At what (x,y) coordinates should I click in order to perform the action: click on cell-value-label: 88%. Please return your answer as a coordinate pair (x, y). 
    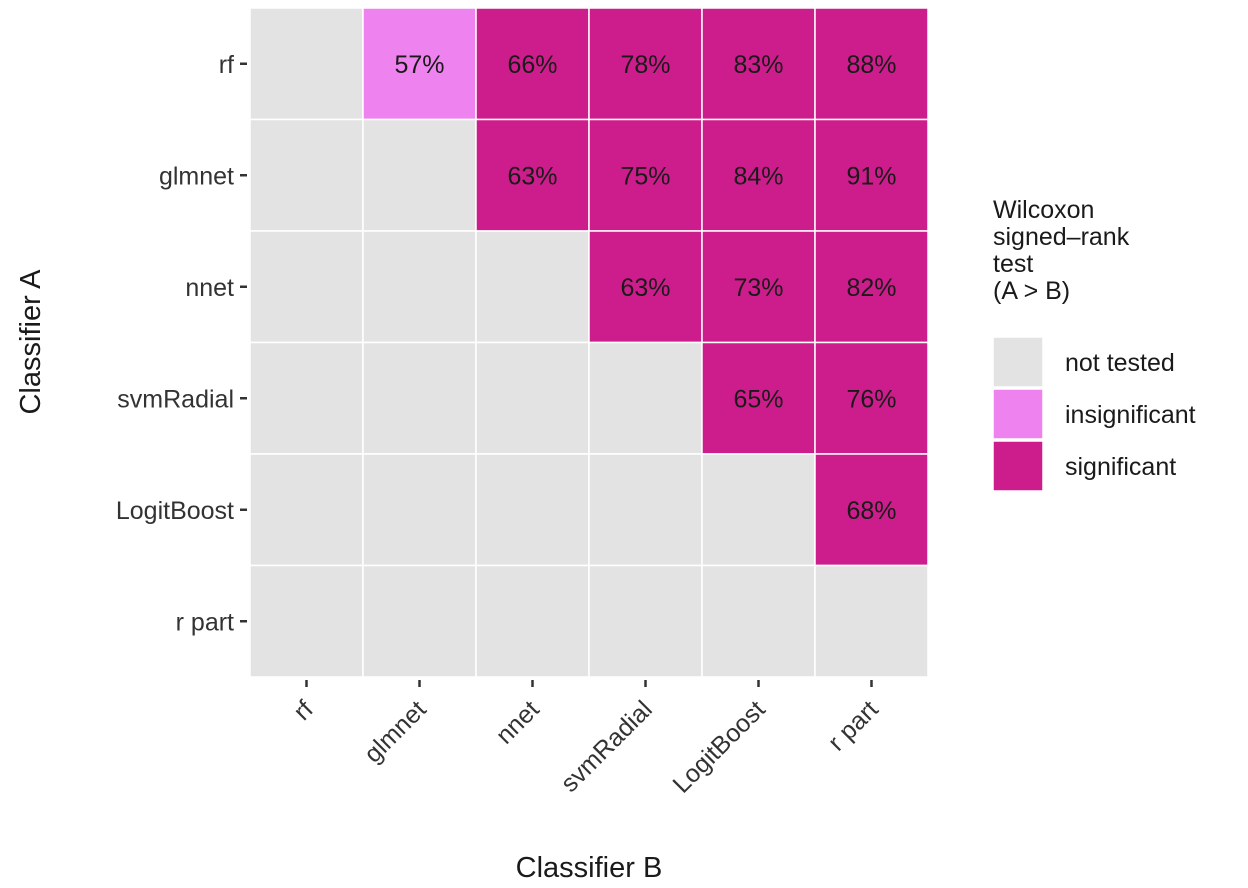
    Looking at the image, I should click on (871, 65).